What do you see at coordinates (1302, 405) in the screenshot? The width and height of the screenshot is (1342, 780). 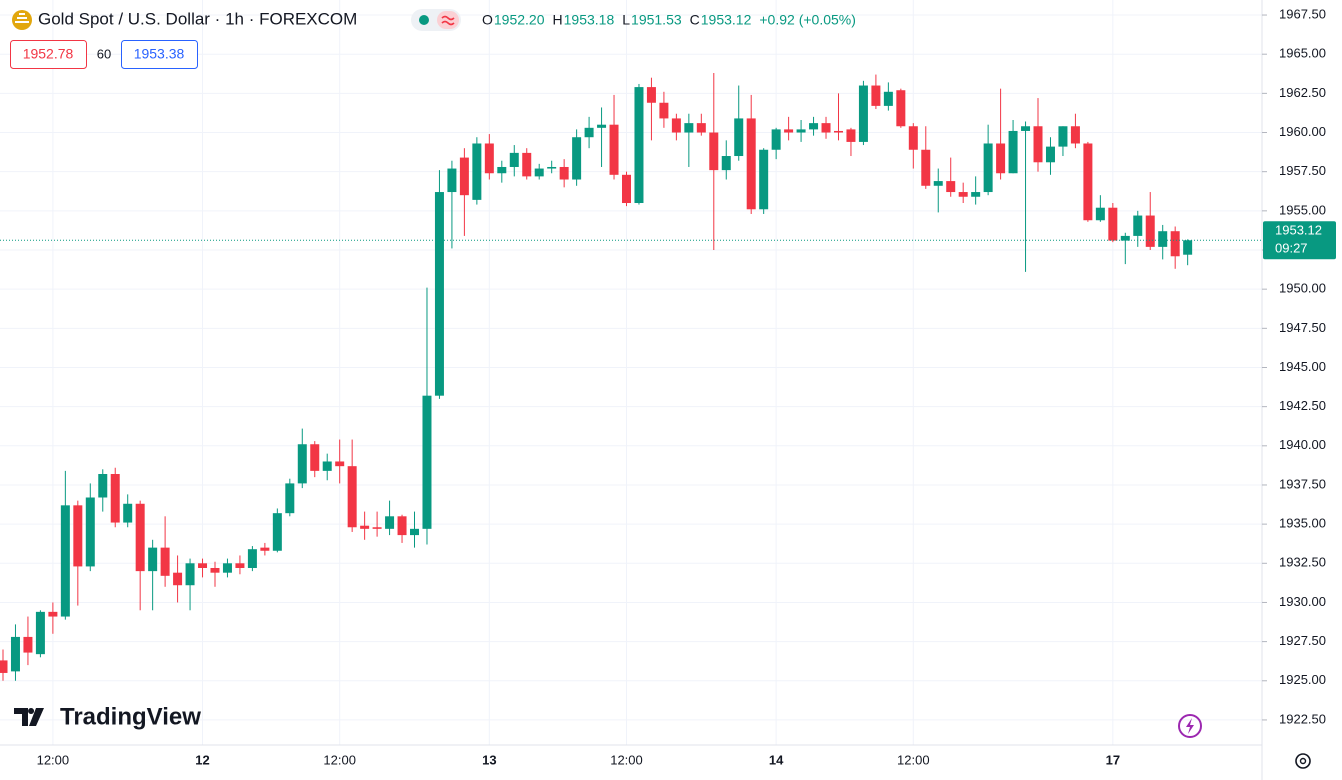 I see `y-tick-label: 1942.50` at bounding box center [1302, 405].